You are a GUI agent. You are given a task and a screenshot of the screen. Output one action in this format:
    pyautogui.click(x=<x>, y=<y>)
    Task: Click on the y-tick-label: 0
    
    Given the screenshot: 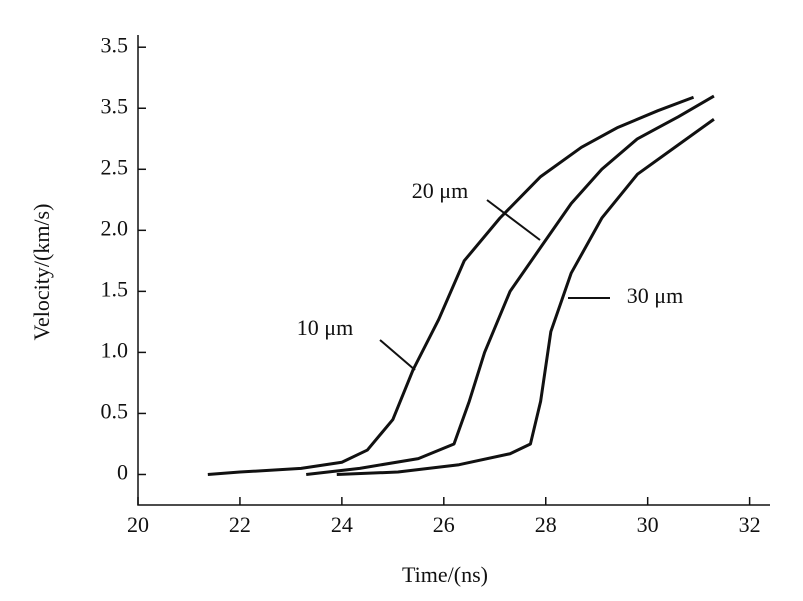 What is the action you would take?
    pyautogui.click(x=122, y=472)
    